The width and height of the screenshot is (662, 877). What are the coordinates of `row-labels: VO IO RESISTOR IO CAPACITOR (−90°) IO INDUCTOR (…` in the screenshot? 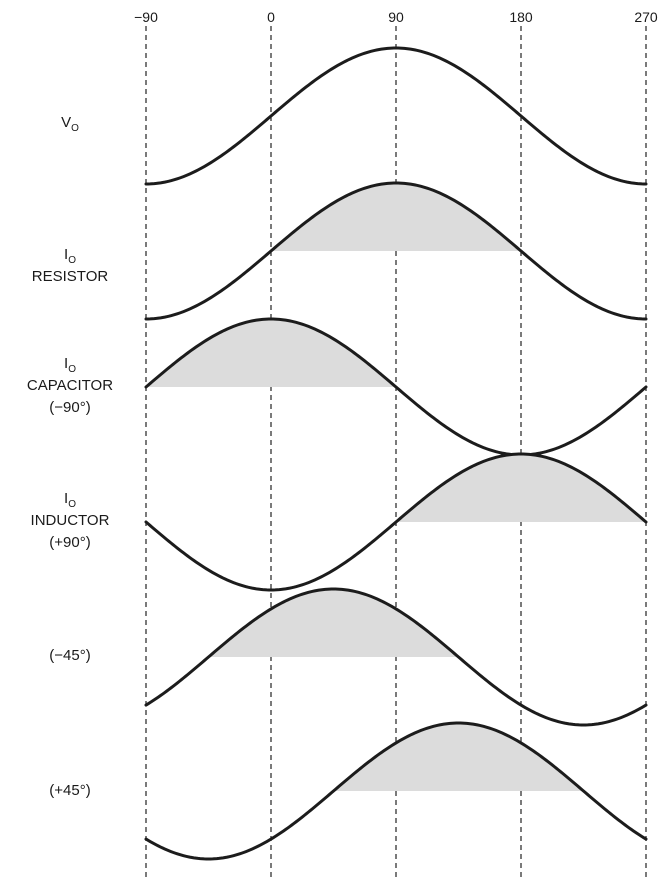 It's located at (70, 456).